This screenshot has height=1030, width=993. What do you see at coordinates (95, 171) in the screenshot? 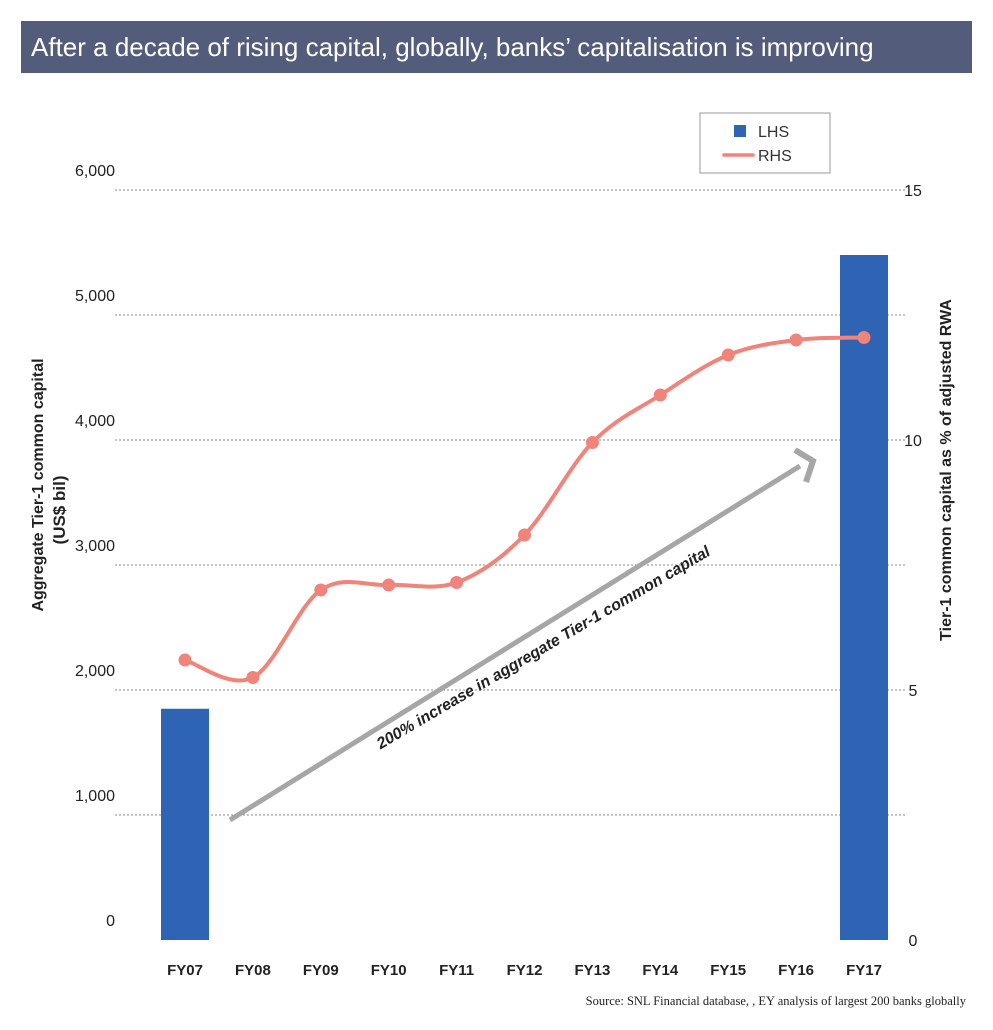
I see `left-tick-label: 6,000` at bounding box center [95, 171].